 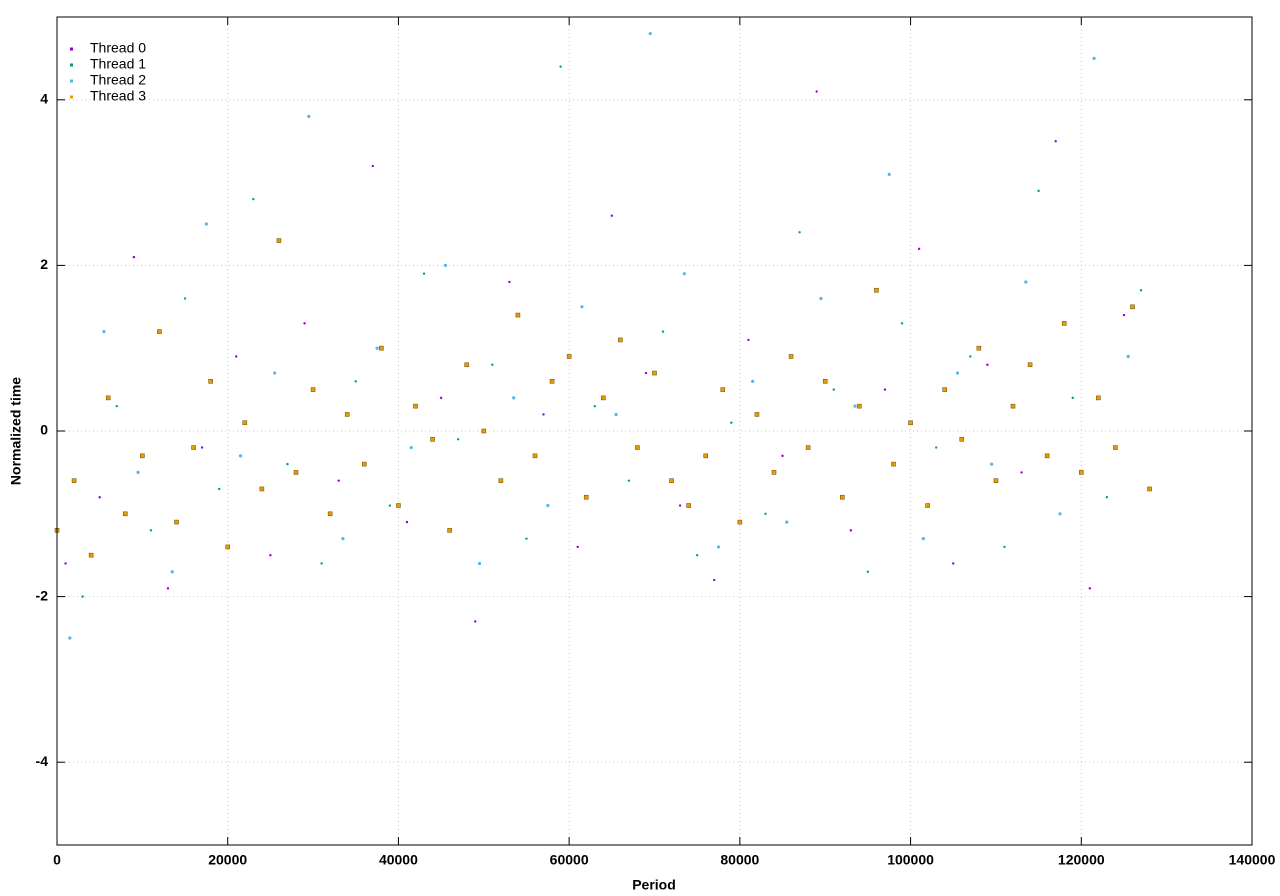 I want to click on x-tick-label: 120000, so click(x=1081, y=860).